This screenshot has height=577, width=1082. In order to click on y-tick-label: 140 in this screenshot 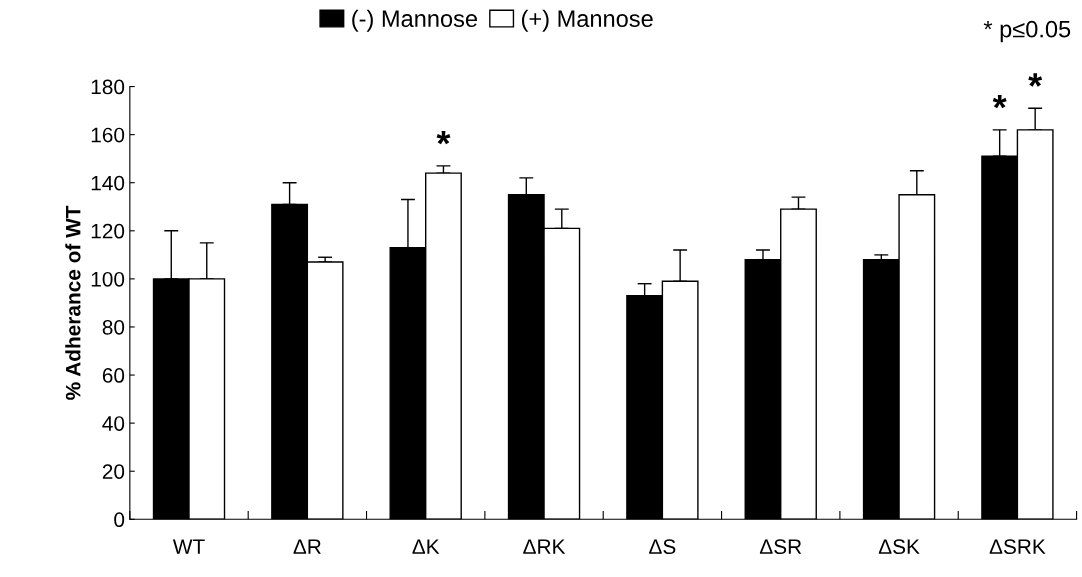, I will do `click(108, 183)`.